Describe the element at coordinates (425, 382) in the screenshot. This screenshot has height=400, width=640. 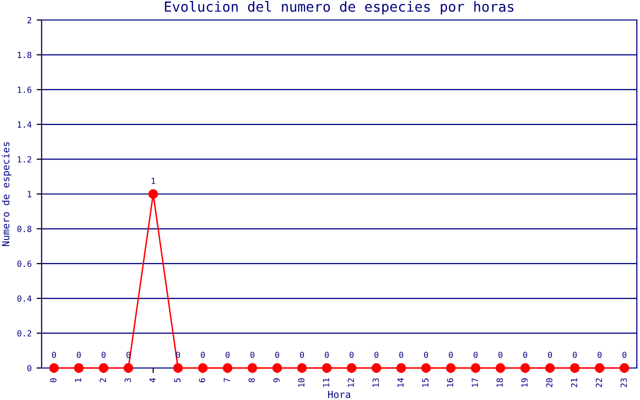
I see `x-tick-label: 15` at that location.